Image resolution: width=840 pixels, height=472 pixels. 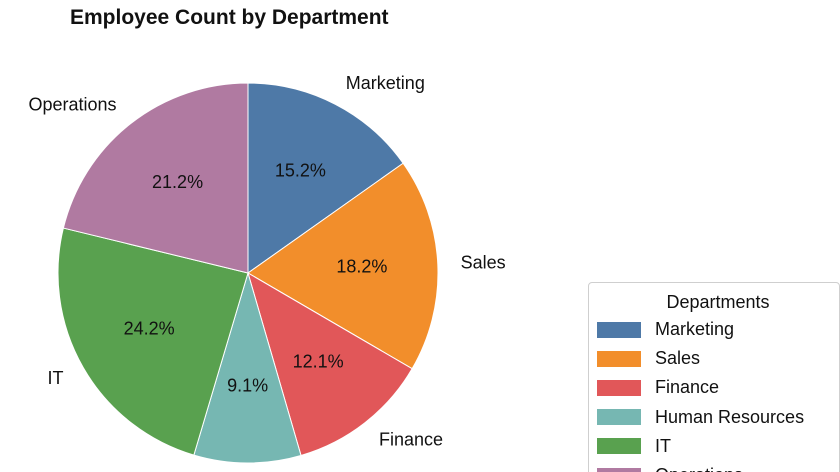 What do you see at coordinates (687, 387) in the screenshot?
I see `legend-label: Finance` at bounding box center [687, 387].